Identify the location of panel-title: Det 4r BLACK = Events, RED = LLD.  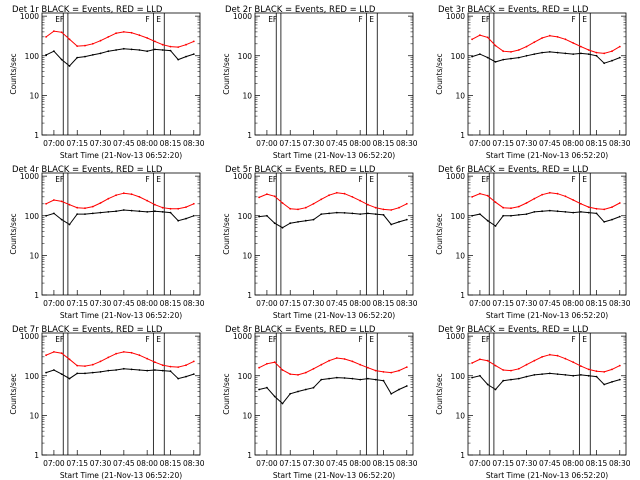
(87, 170).